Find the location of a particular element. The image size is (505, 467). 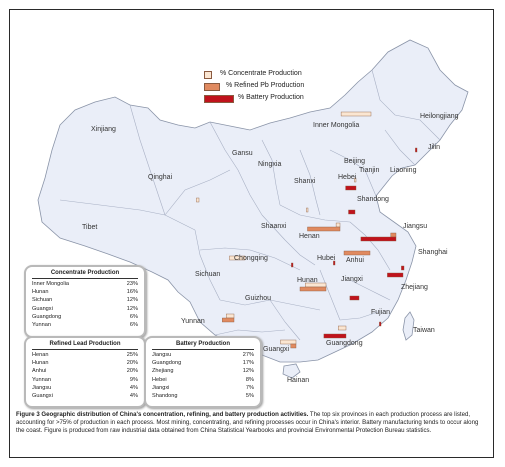

concentrate-row-pct: 23% is located at coordinates (132, 284).